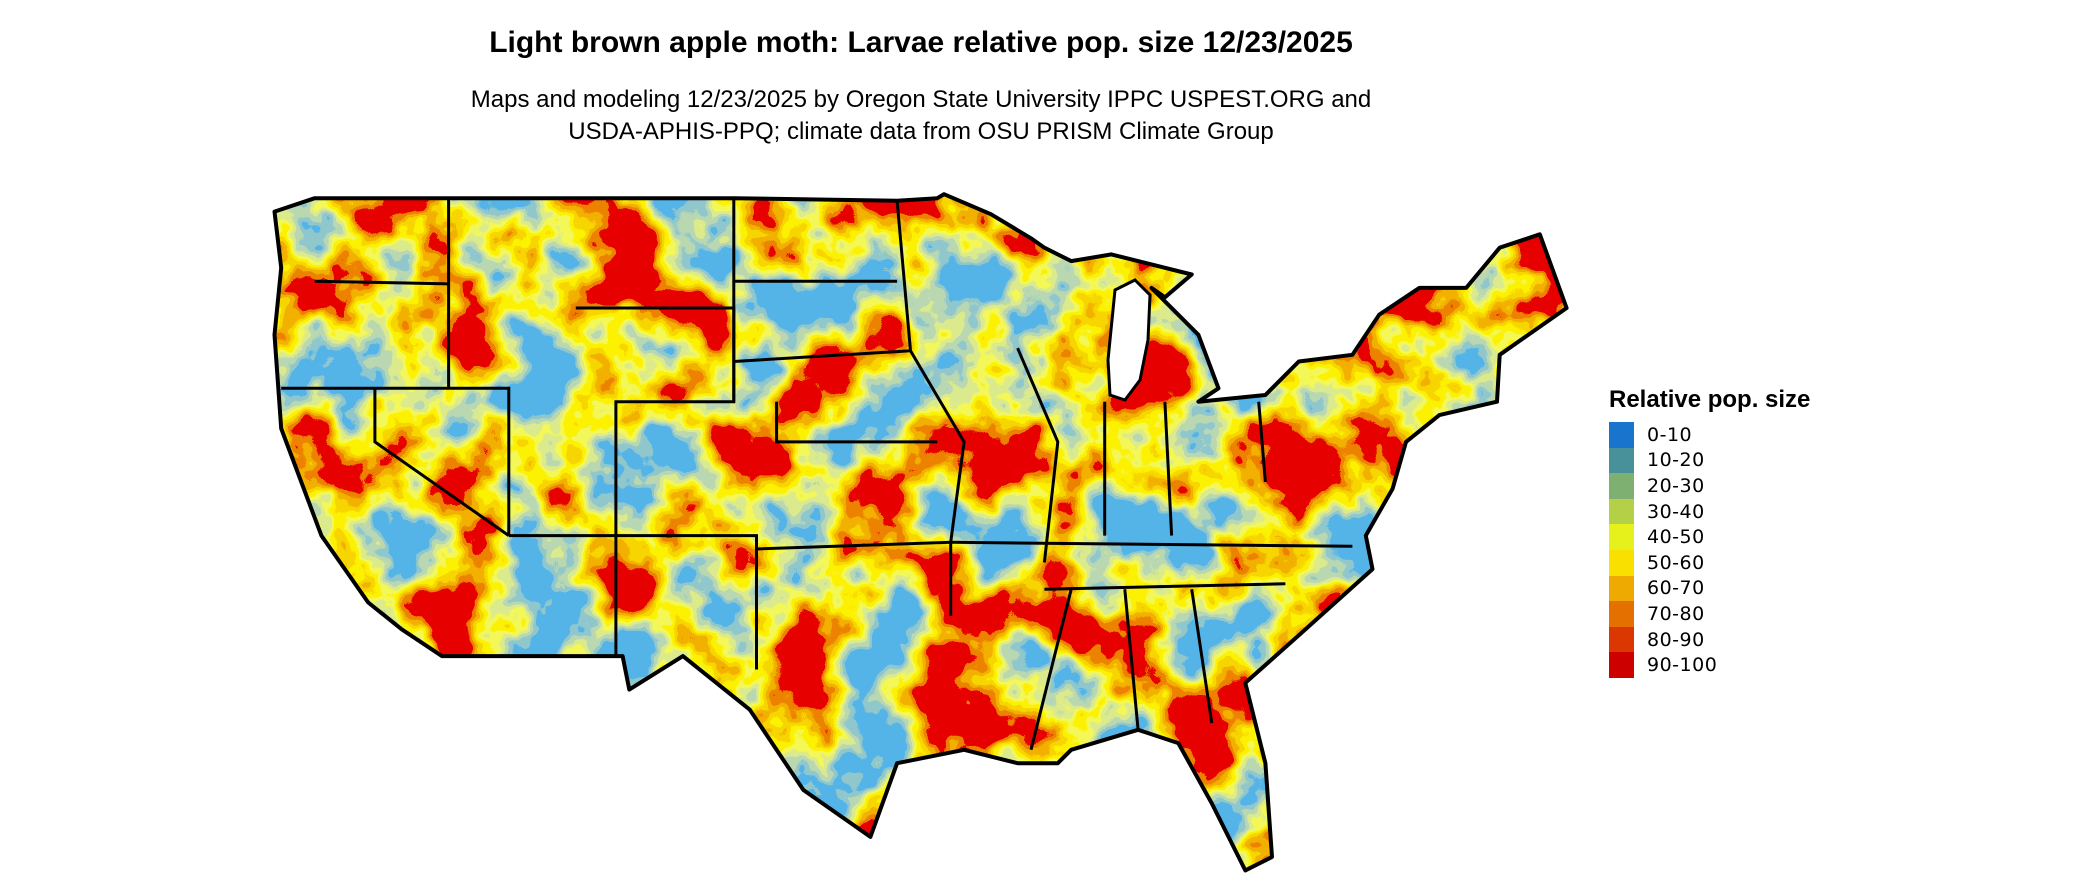  Describe the element at coordinates (1709, 562) in the screenshot. I see `legend-item: 50-60` at that location.